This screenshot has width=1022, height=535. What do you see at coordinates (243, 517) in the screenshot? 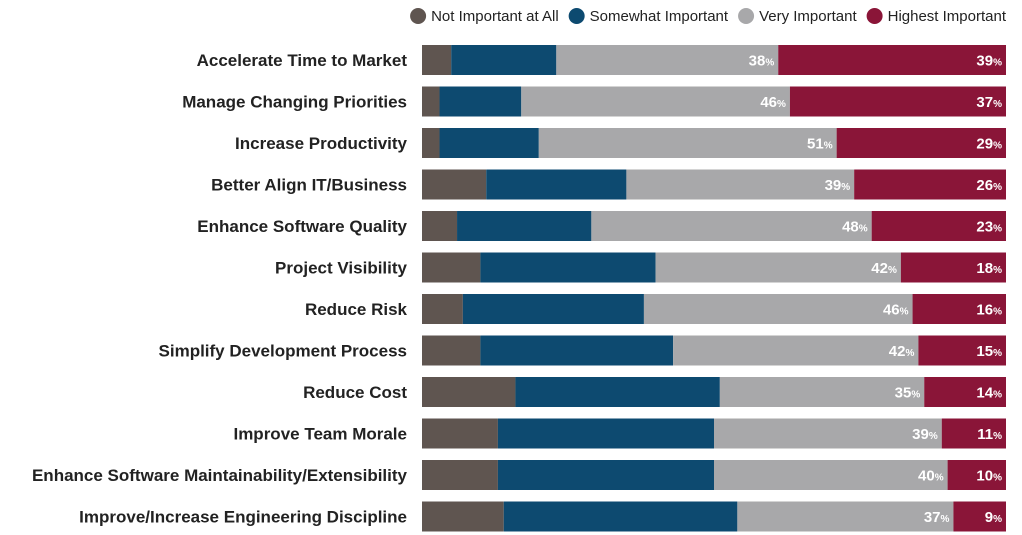
I see `category-label: Improve/Increase Engineering Discipline` at bounding box center [243, 517].